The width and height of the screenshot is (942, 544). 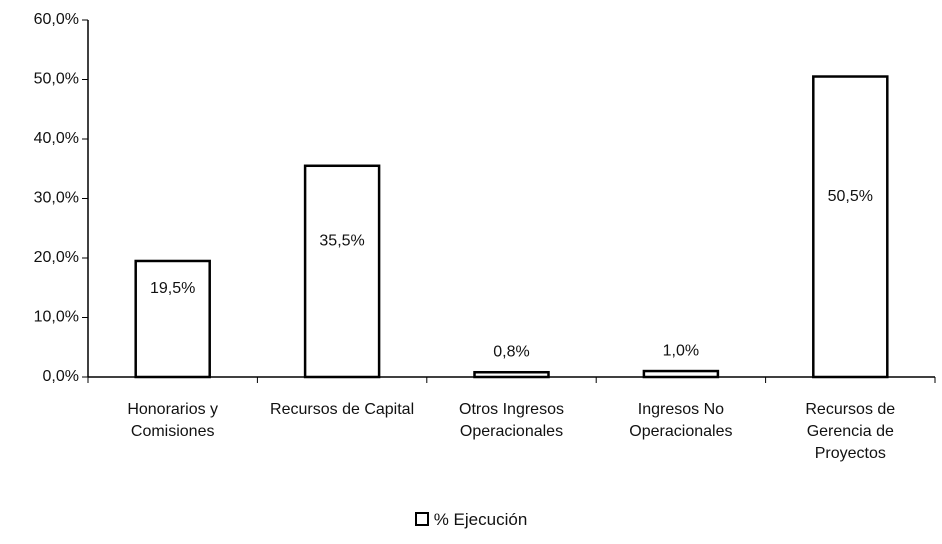 I want to click on y-tick-label: 50,0%, so click(x=56, y=79).